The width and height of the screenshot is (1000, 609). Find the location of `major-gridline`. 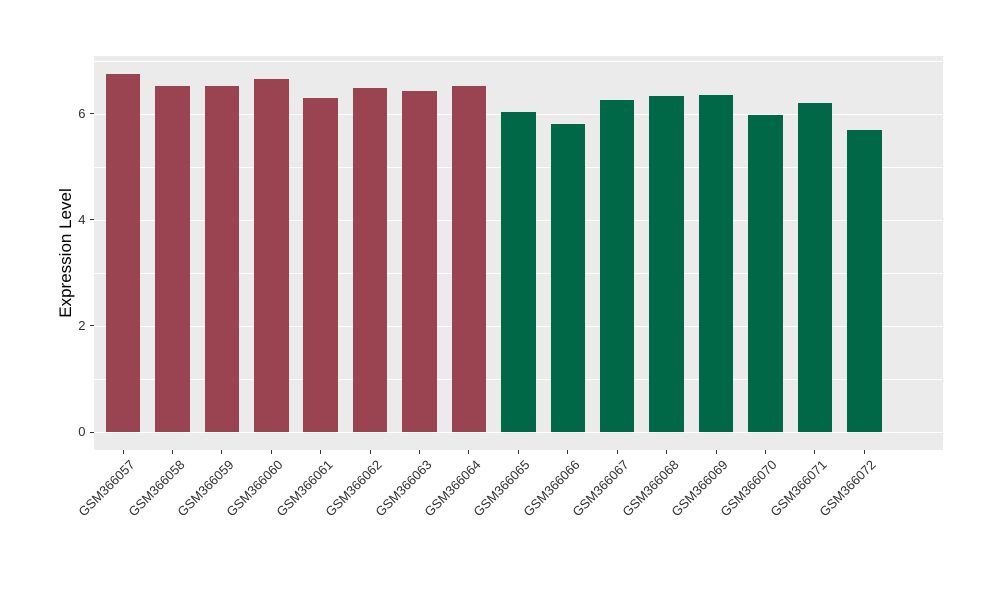

major-gridline is located at coordinates (518, 433).